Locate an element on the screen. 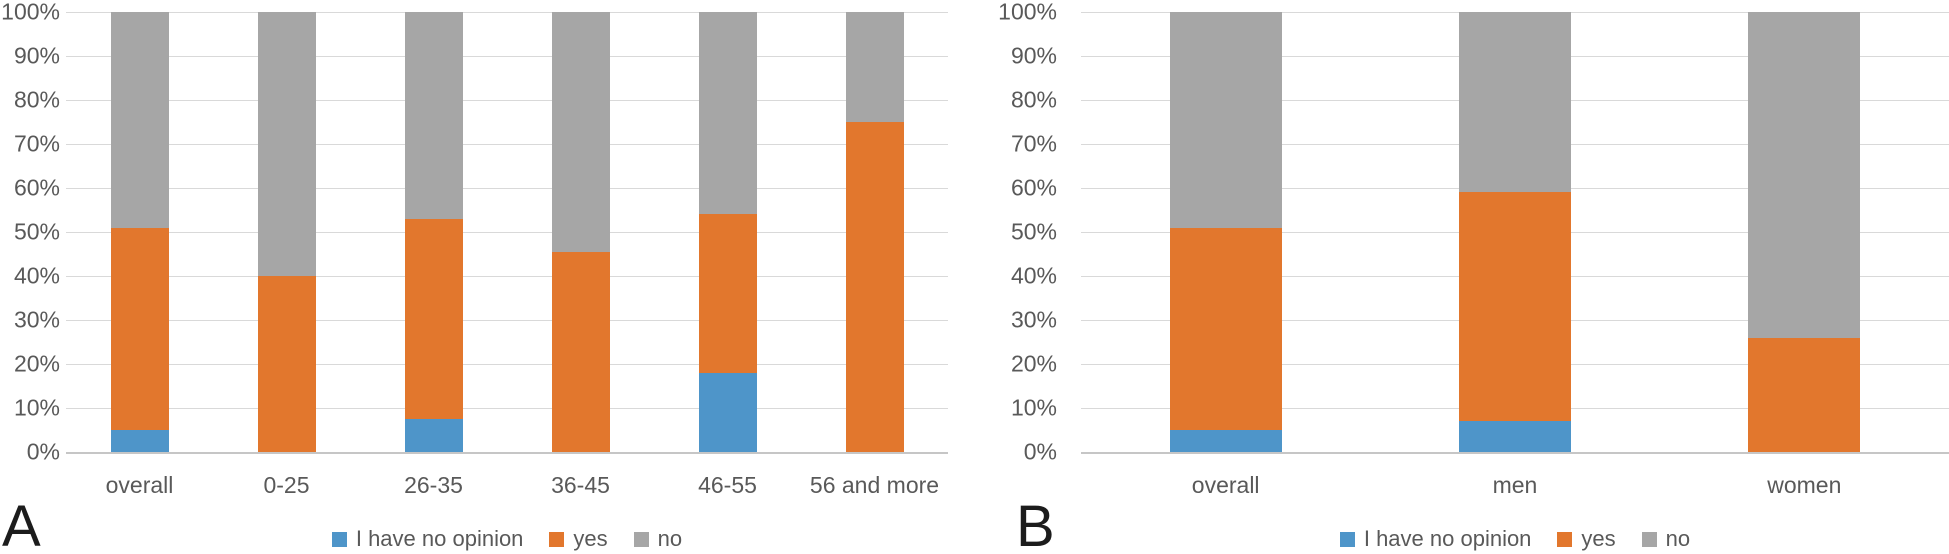 The width and height of the screenshot is (1949, 554). x-label-56-and-more: 56 and more is located at coordinates (874, 485).